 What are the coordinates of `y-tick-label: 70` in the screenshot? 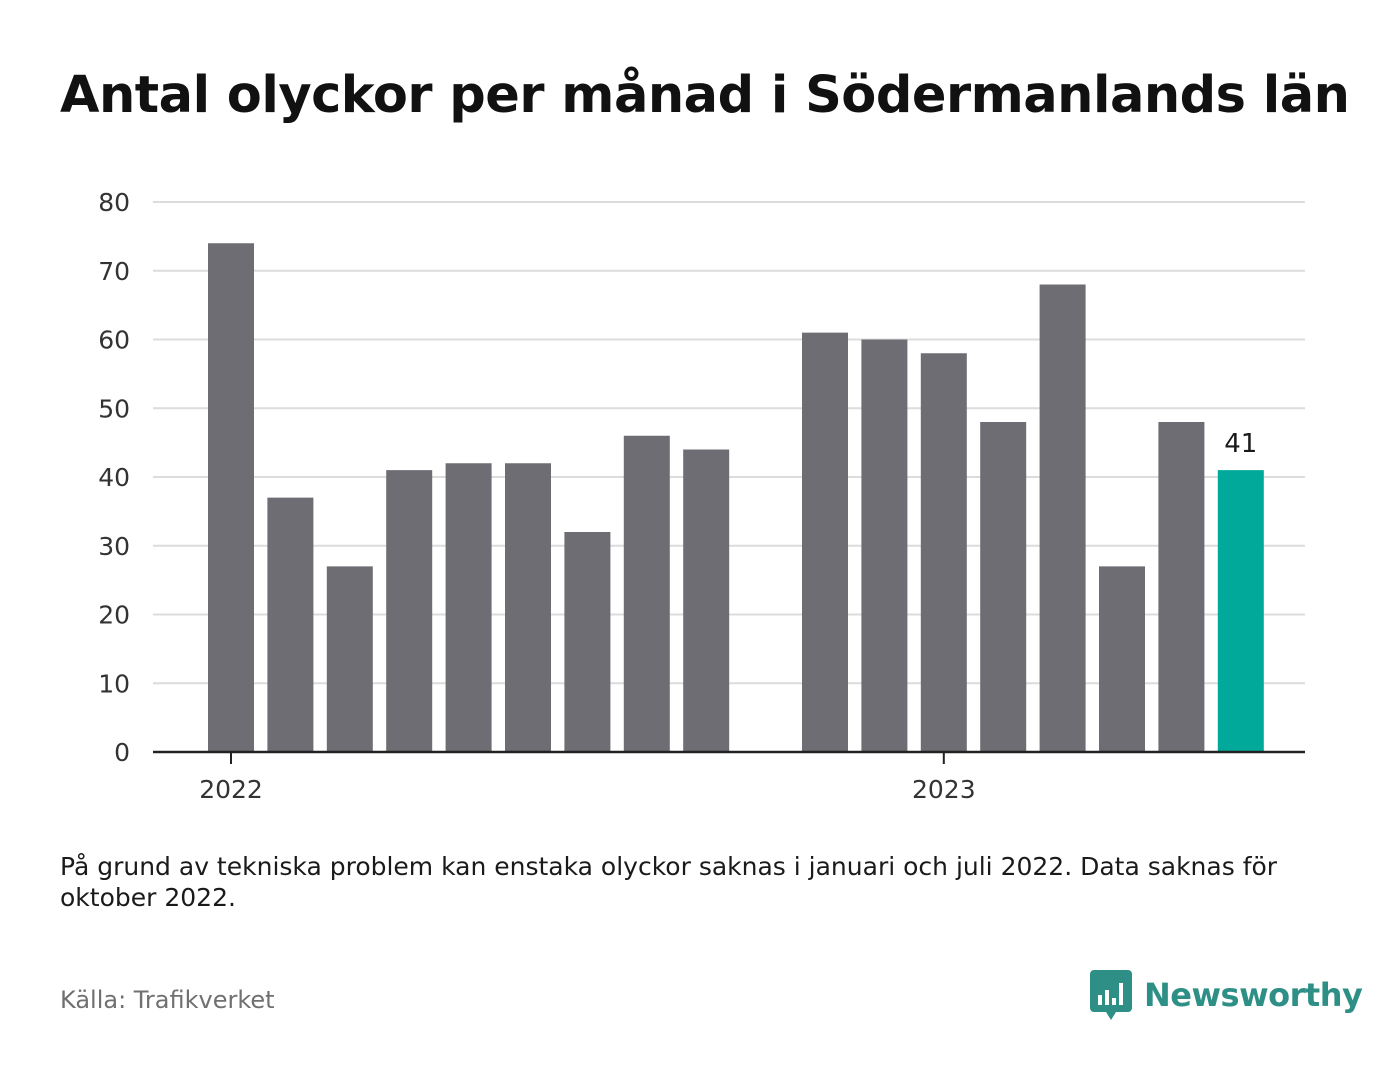 It's located at (114, 271).